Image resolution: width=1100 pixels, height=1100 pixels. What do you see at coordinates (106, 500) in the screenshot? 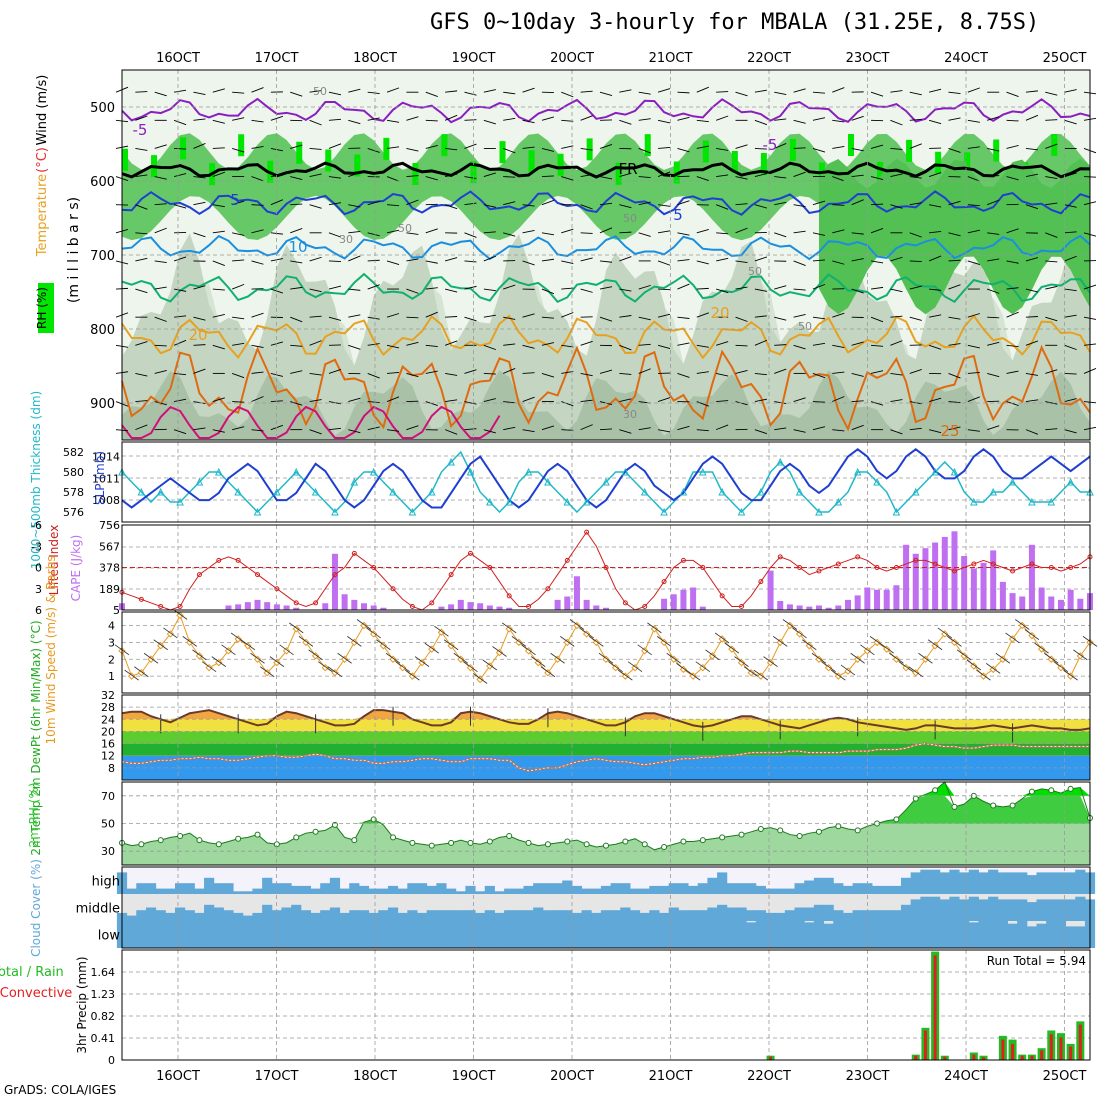
I see `slp-tick: 1008` at bounding box center [106, 500].